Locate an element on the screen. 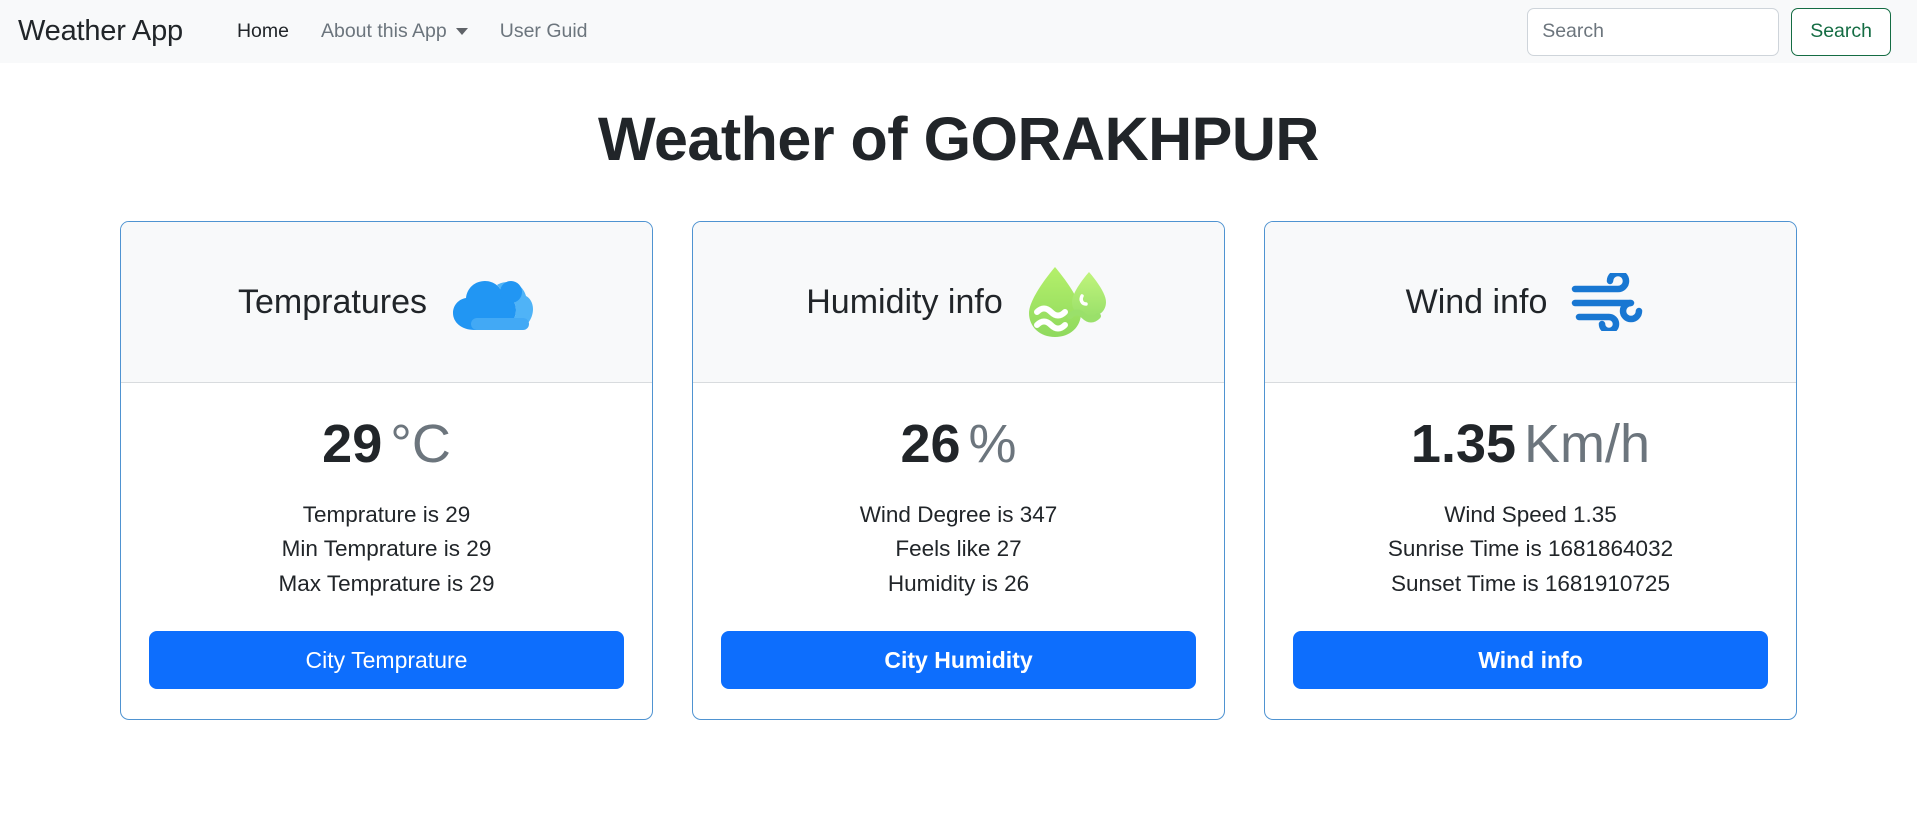 The width and height of the screenshot is (1917, 827). navbar-search-group: Search is located at coordinates (1712, 31).